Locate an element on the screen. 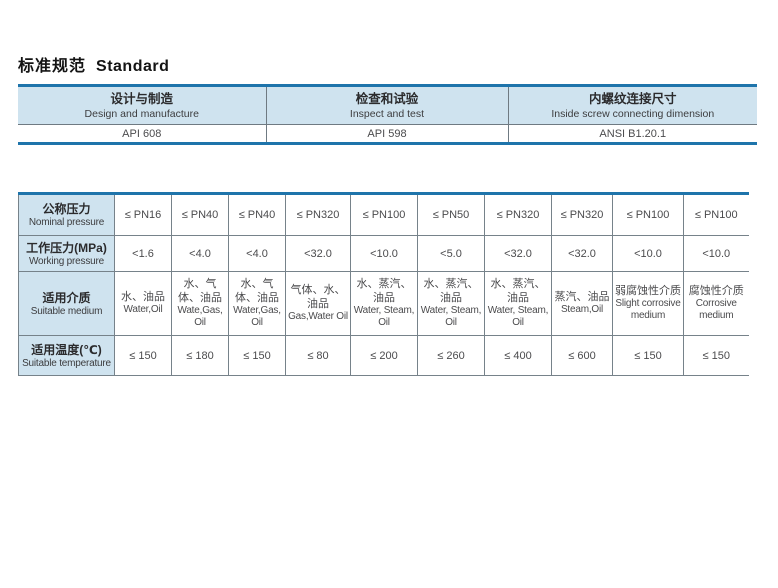 The height and width of the screenshot is (588, 778). spec-cell-med-3-en: Water,Gas, Oil is located at coordinates (257, 317).